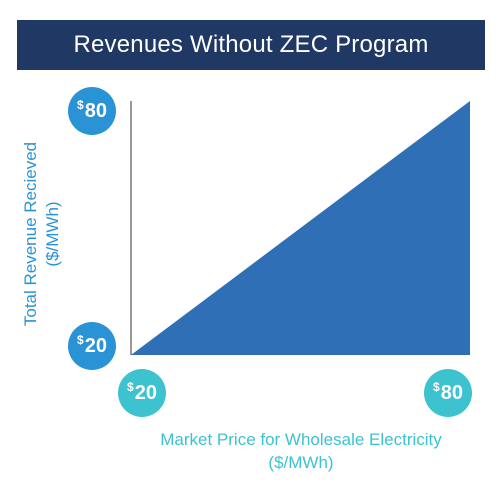  Describe the element at coordinates (30, 234) in the screenshot. I see `y-axis-label-line-1: Total Revenue Recieved` at that location.